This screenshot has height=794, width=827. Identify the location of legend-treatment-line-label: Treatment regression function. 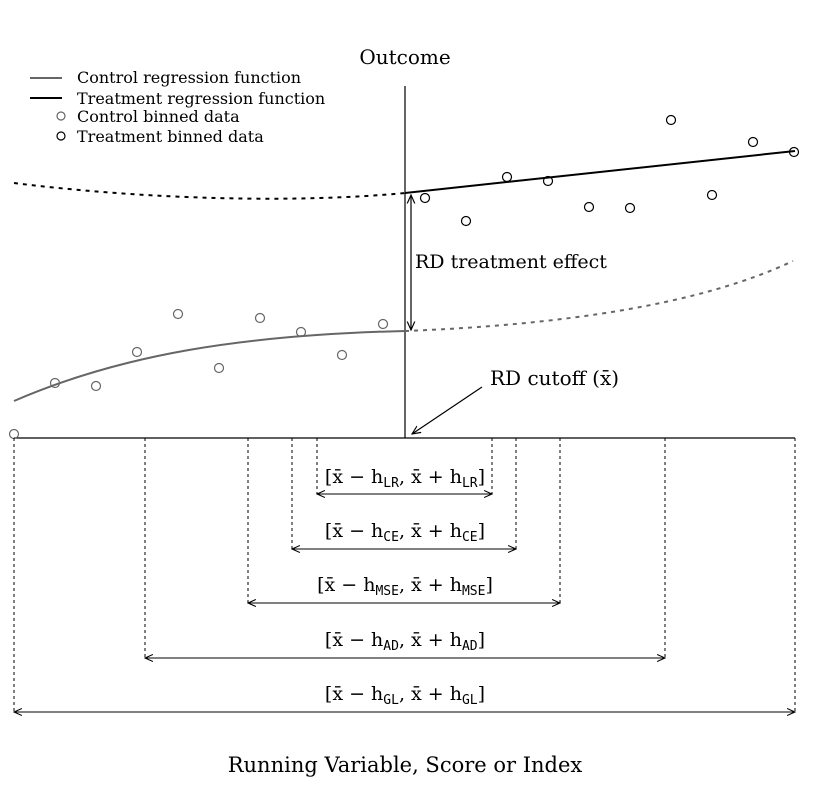
(201, 98).